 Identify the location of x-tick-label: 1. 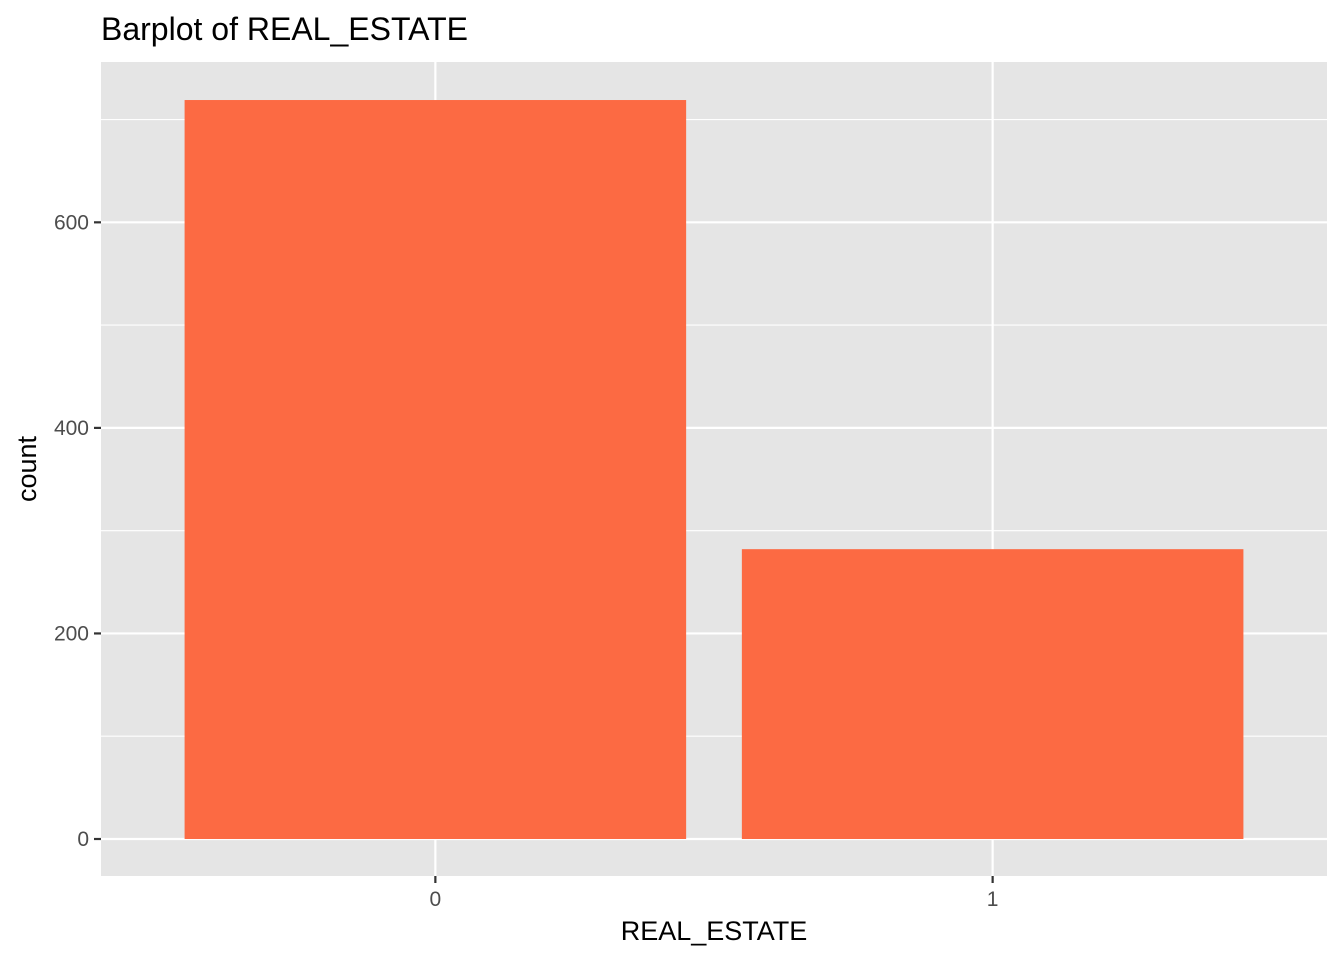
(993, 899).